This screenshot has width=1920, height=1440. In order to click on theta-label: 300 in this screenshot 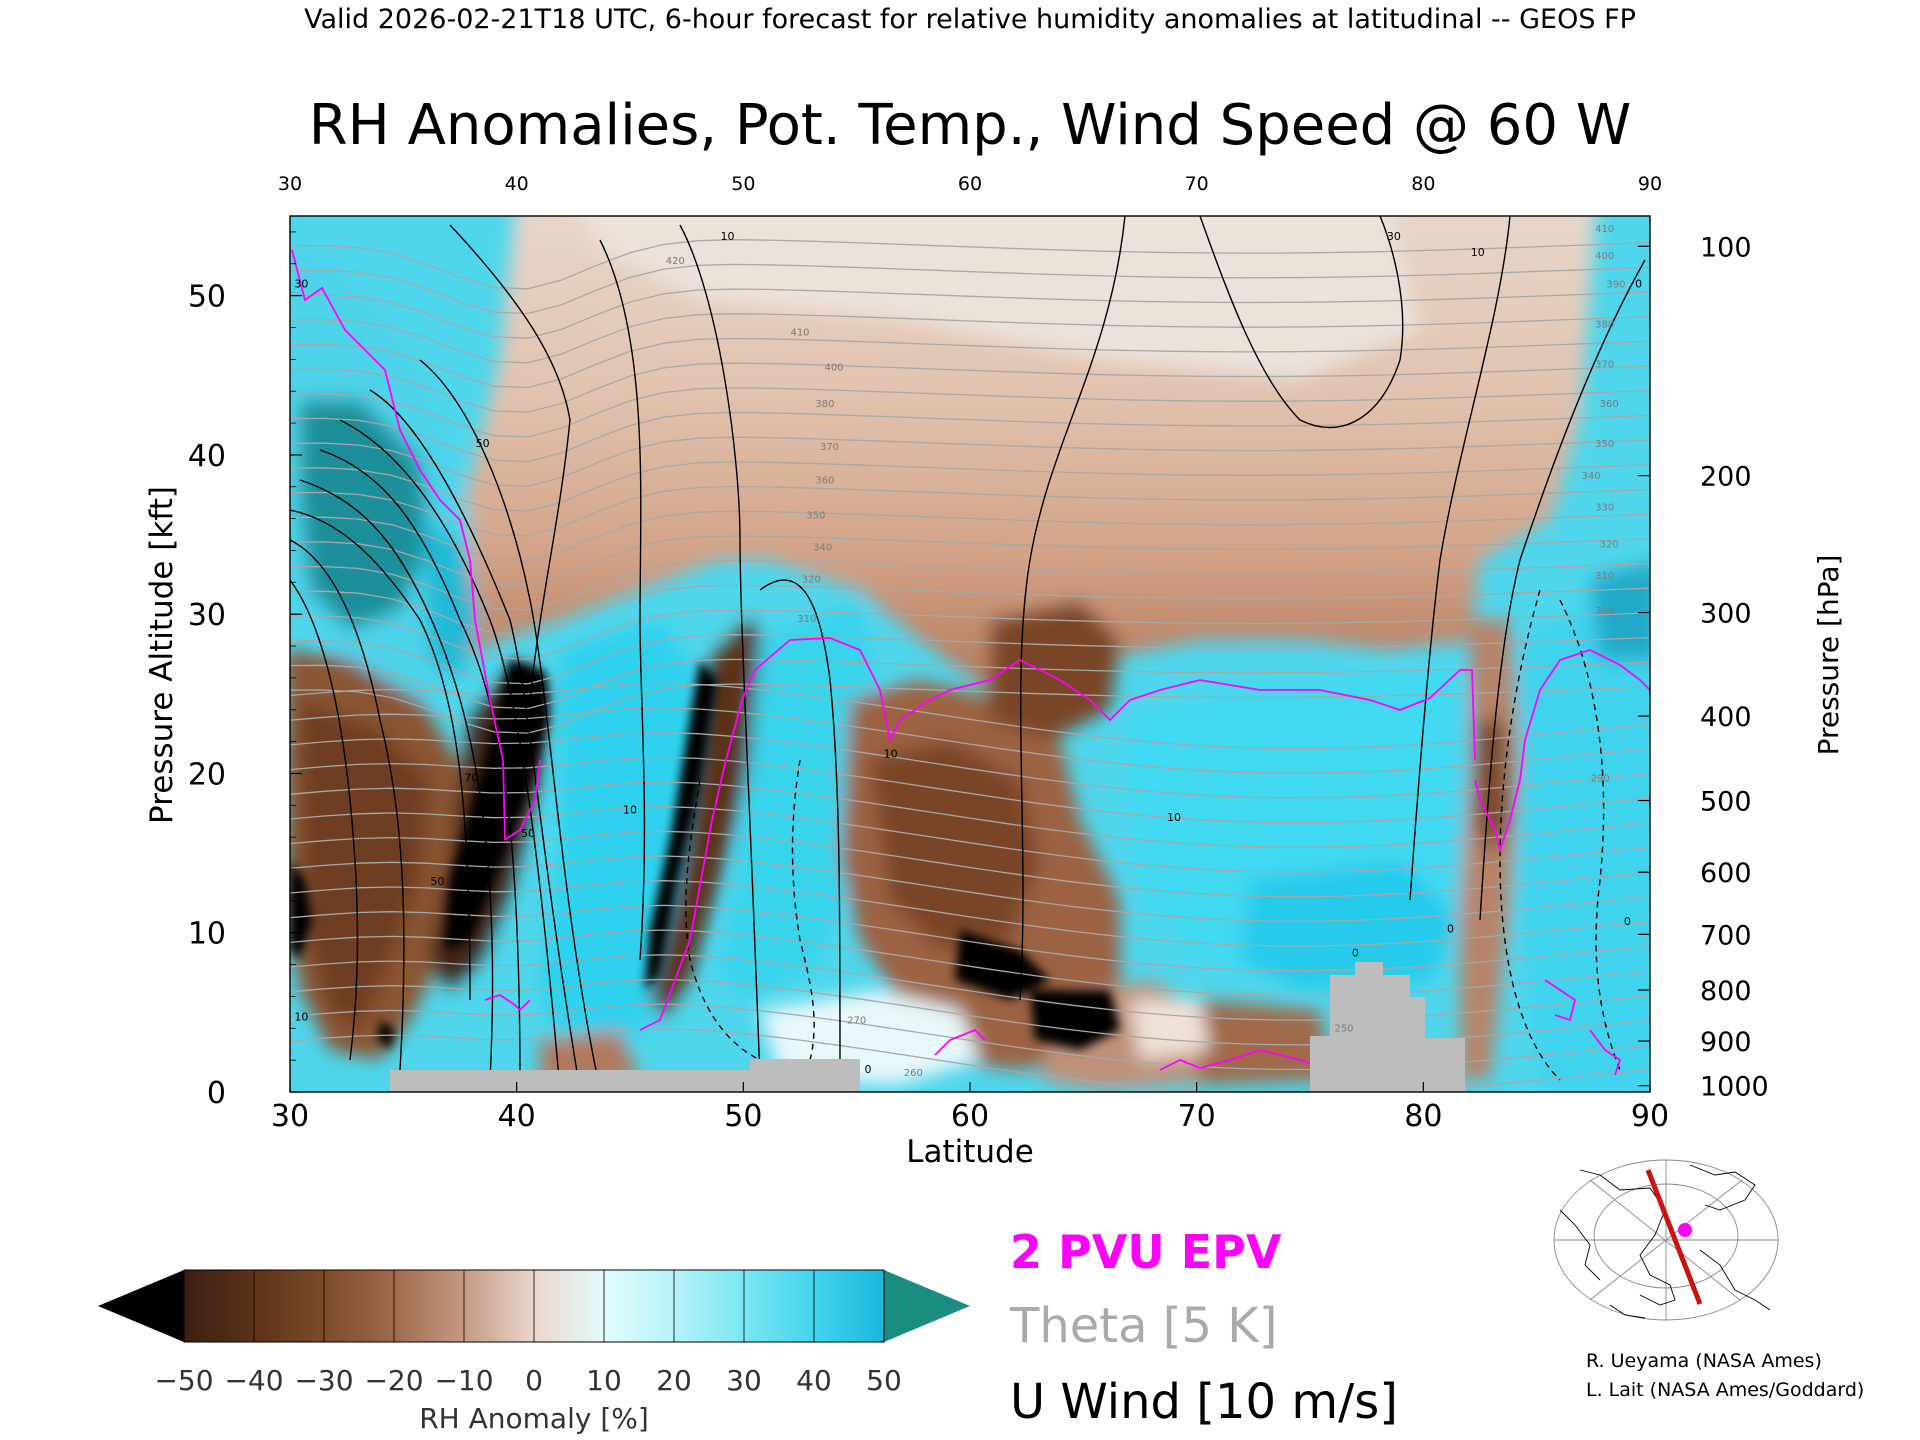, I will do `click(1604, 611)`.